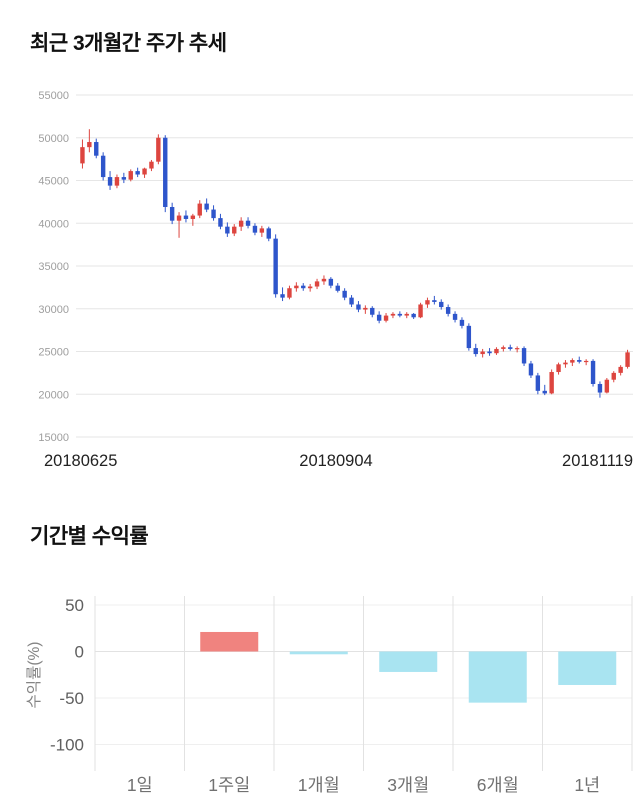  Describe the element at coordinates (67, 745) in the screenshot. I see `y-axis-tick-label: -100` at that location.